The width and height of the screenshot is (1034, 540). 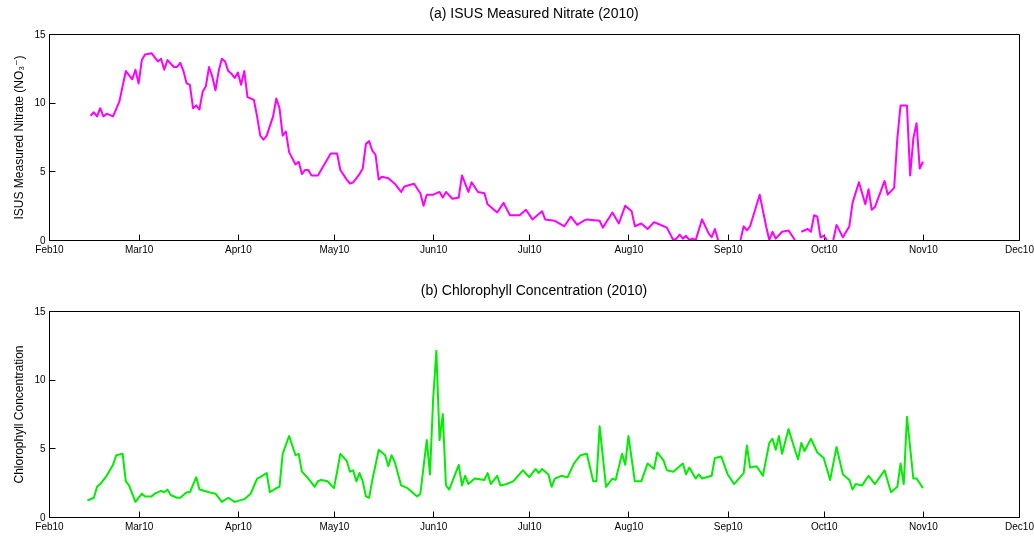 I want to click on chart-title: (a) ISUS Measured Nitrate (2010), so click(x=534, y=13).